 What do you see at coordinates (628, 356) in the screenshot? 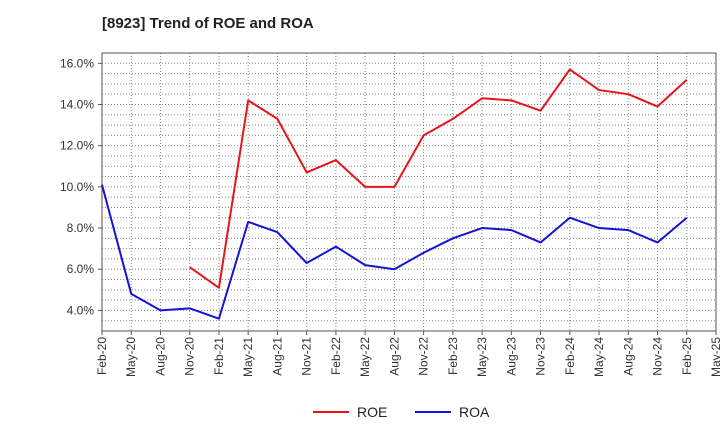
I see `x-tick-label: Aug-24` at bounding box center [628, 356].